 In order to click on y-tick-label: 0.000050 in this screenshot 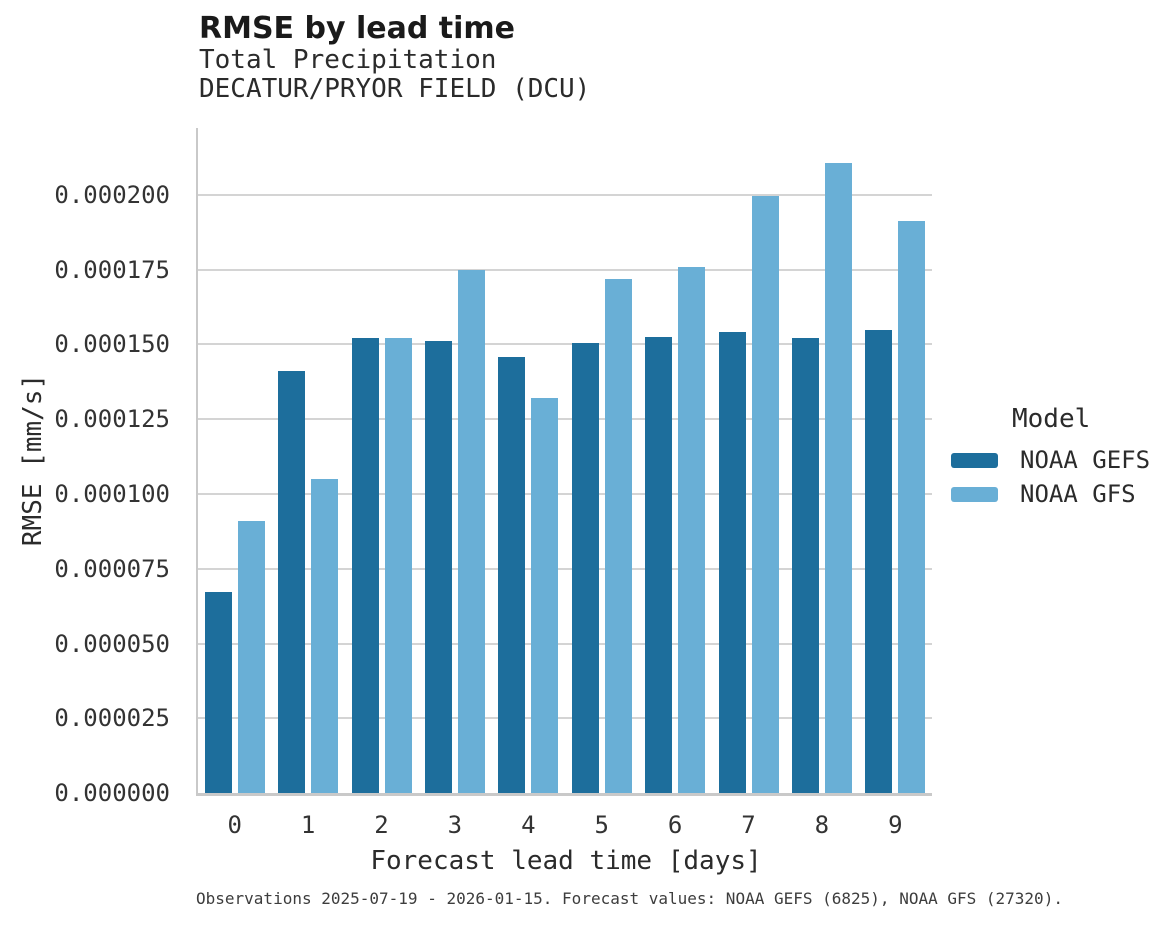, I will do `click(112, 643)`.